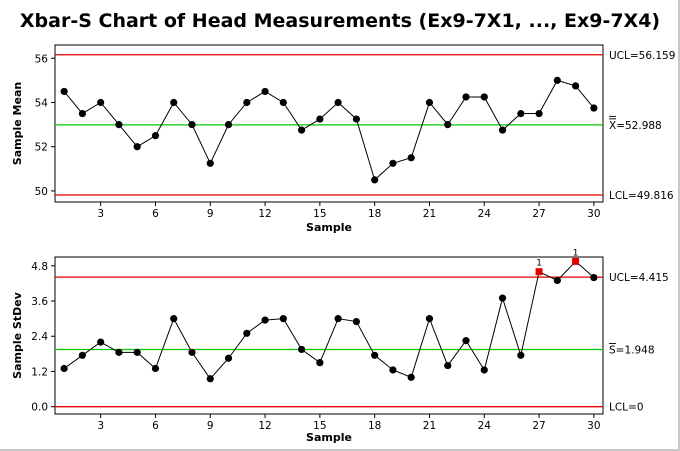 The width and height of the screenshot is (680, 451). I want to click on center-label: X=52.988, so click(635, 126).